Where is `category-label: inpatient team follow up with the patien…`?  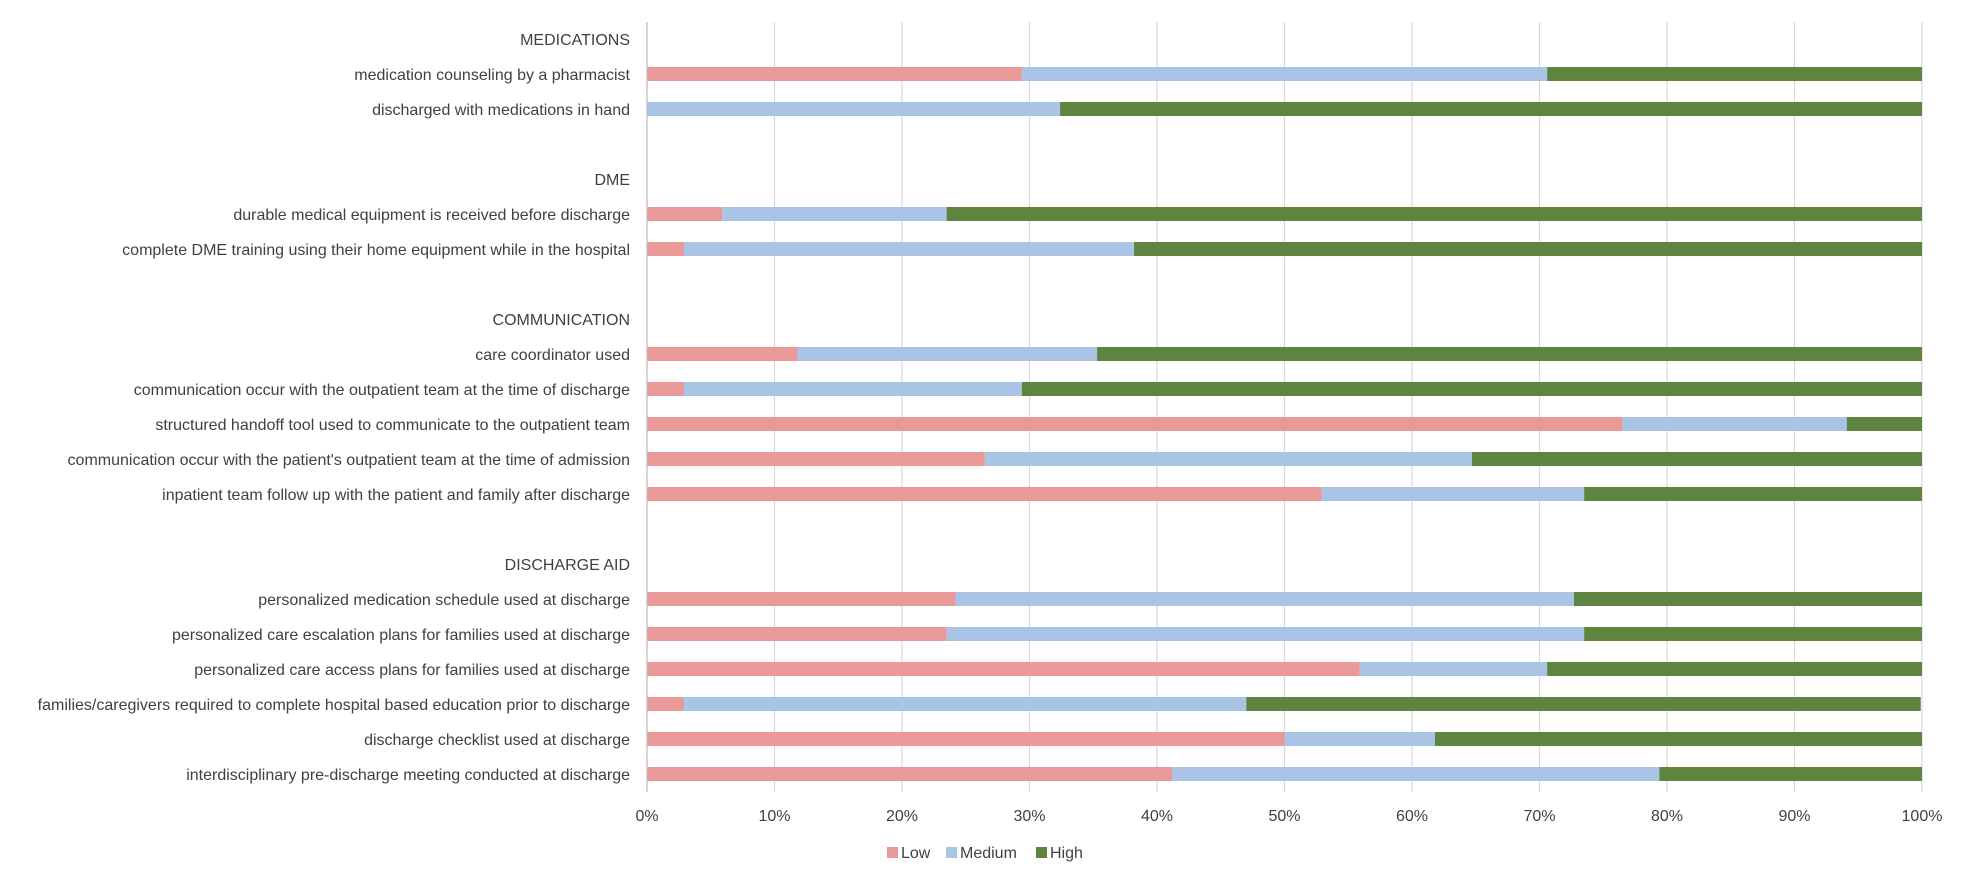
category-label: inpatient team follow up with the patien… is located at coordinates (396, 495).